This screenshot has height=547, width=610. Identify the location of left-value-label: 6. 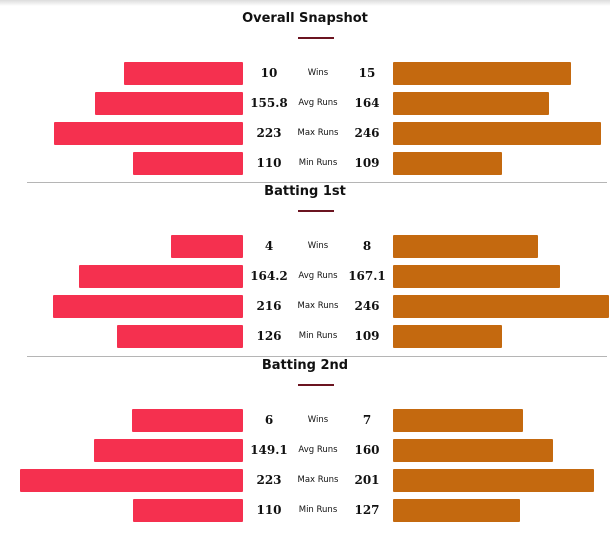
(269, 420).